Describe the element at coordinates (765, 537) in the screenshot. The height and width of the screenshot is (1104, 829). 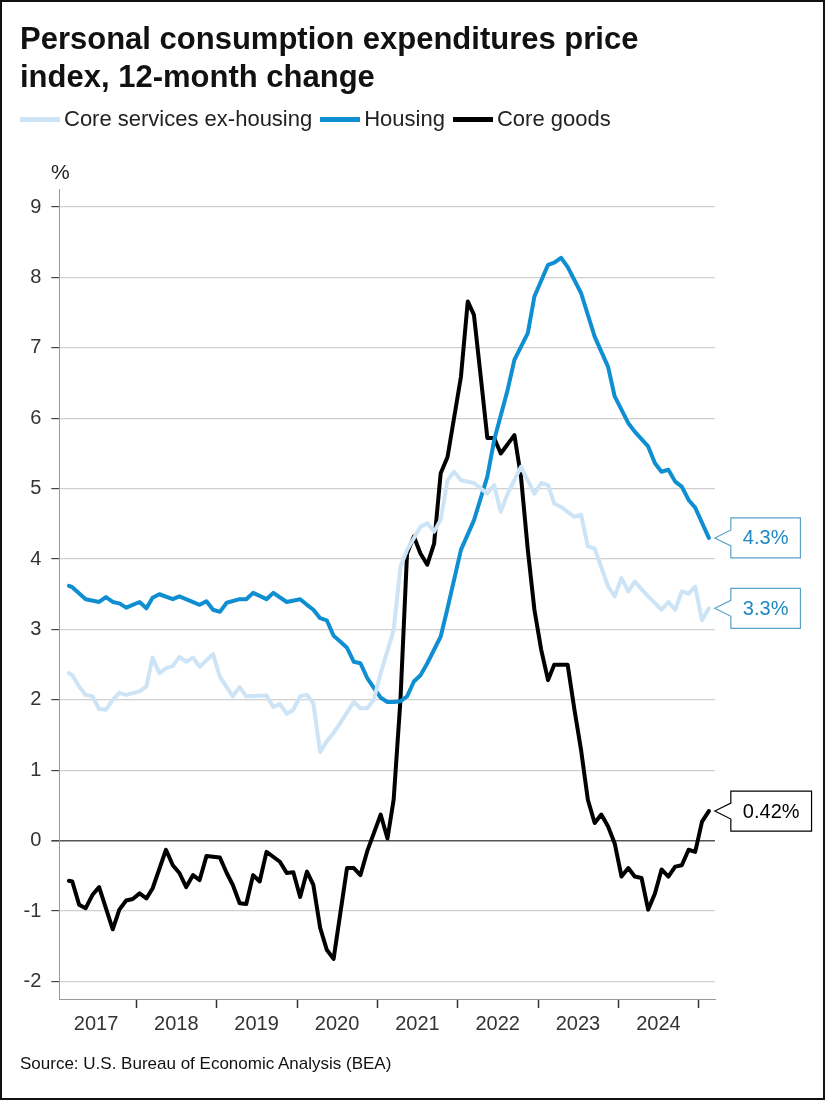
I see `annotation: 4.3%` at that location.